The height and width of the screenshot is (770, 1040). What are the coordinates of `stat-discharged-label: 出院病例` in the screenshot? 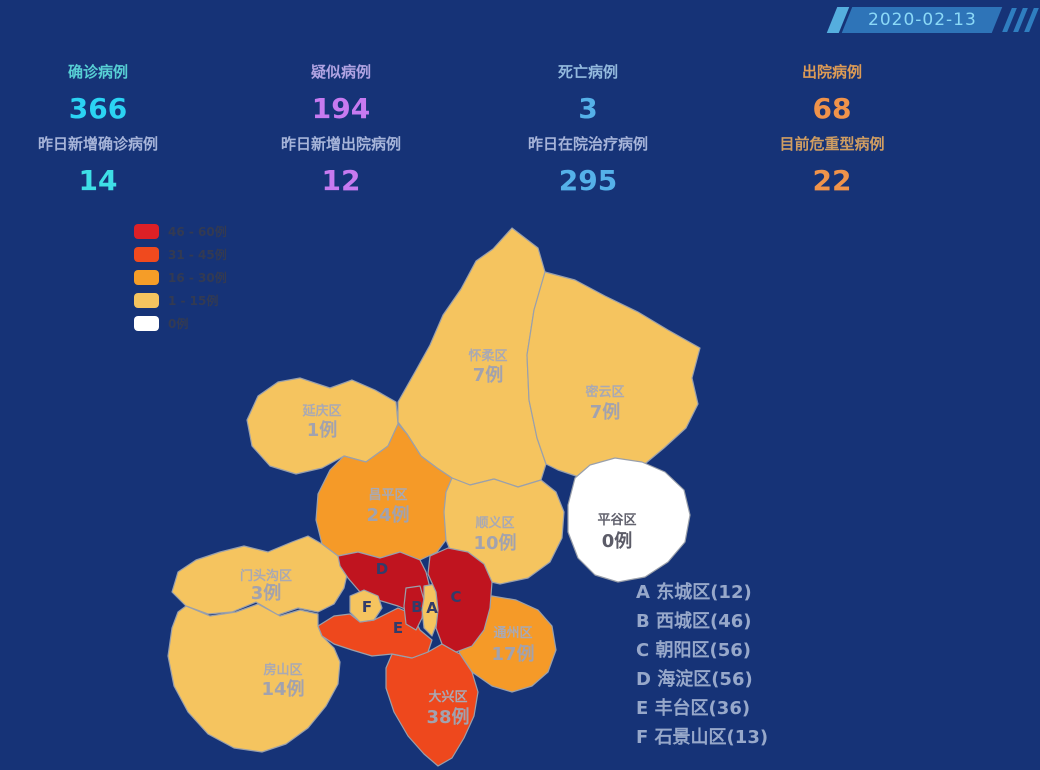 It's located at (831, 72).